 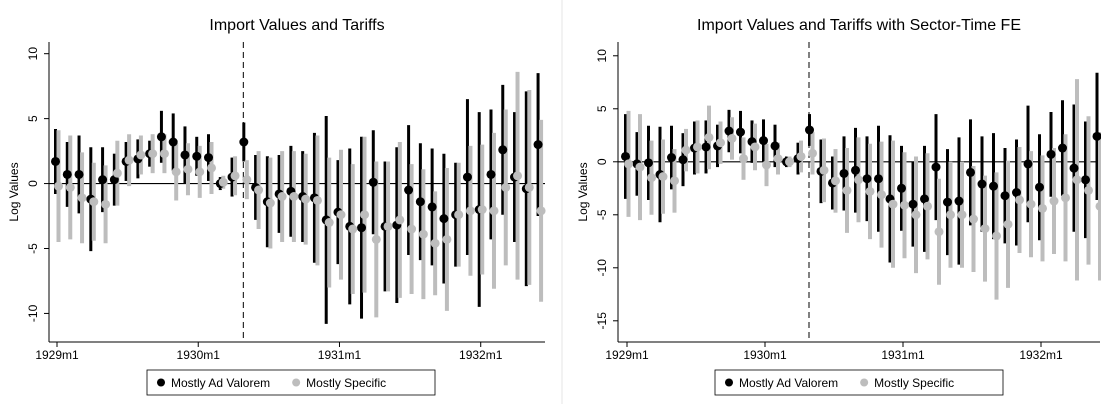 What do you see at coordinates (346, 383) in the screenshot?
I see `legend-label: Mostly Specific` at bounding box center [346, 383].